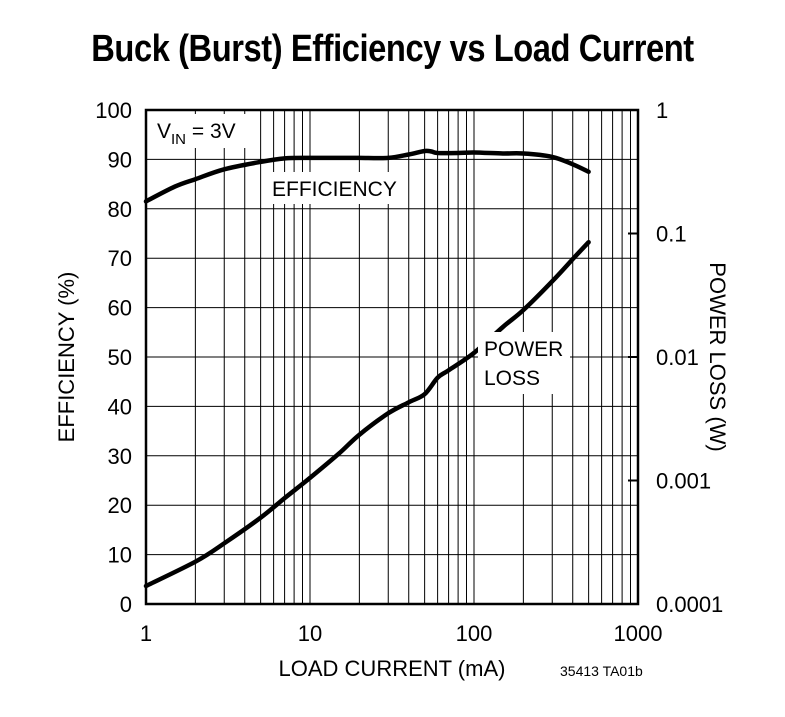 The height and width of the screenshot is (717, 785). What do you see at coordinates (120, 159) in the screenshot?
I see `y-left-tick-label: 90` at bounding box center [120, 159].